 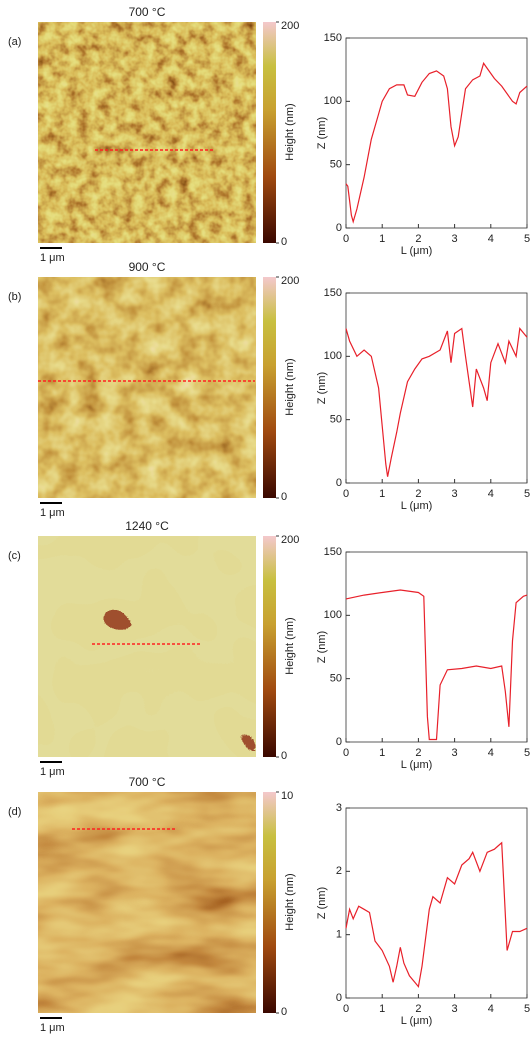 I want to click on panel-label: (d), so click(x=14, y=812).